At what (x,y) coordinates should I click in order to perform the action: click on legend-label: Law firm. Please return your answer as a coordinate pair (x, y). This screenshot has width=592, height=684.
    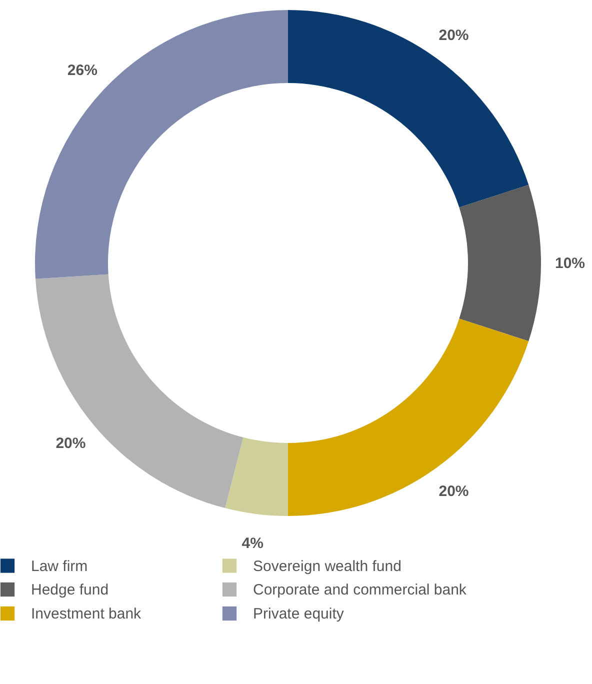
    Looking at the image, I should click on (59, 566).